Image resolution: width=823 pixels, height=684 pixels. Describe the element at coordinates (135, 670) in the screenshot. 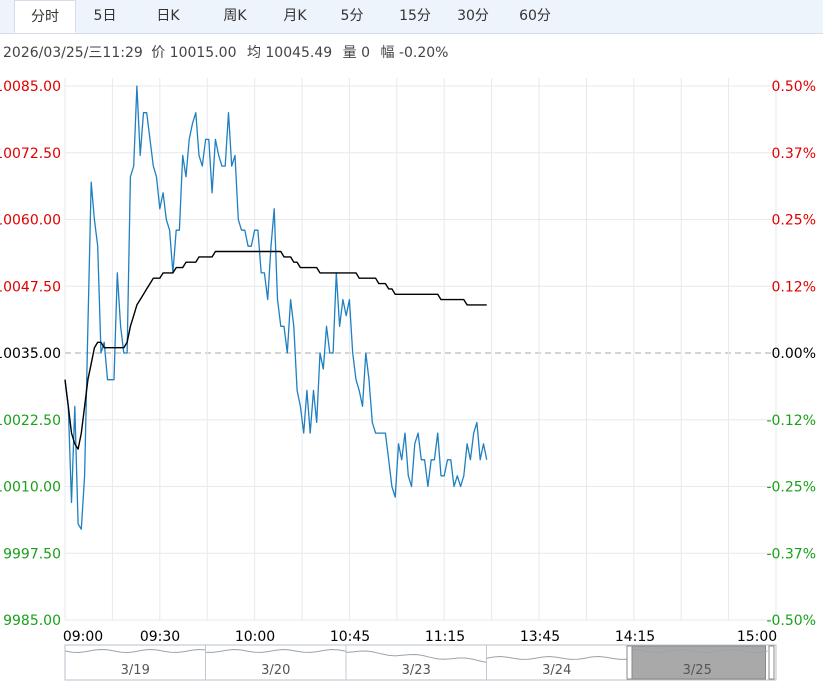

I see `navigator-date: 3/19` at that location.